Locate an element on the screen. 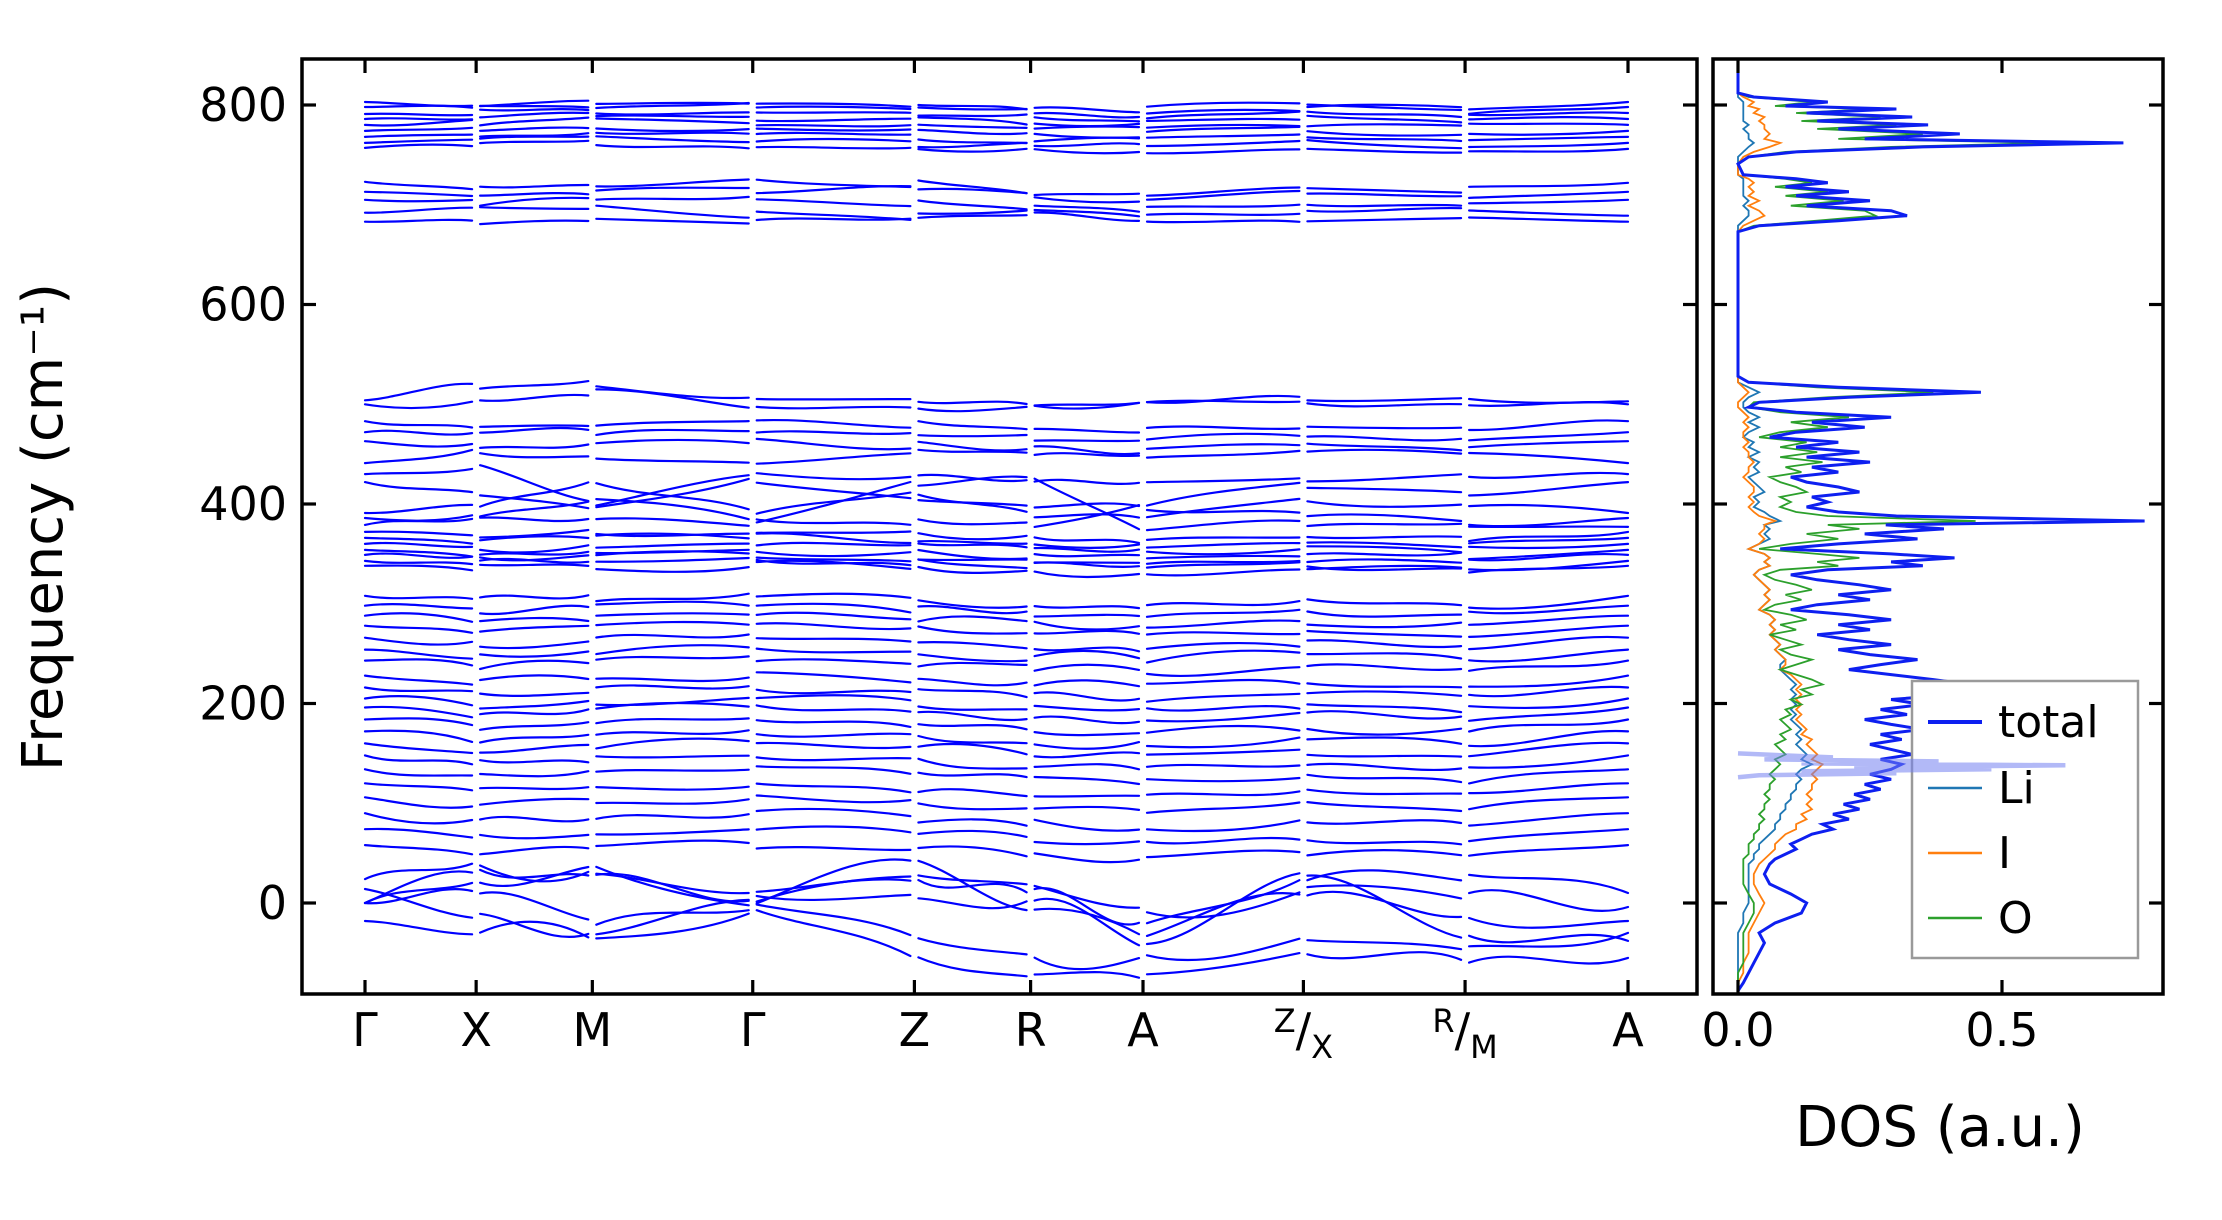  dos-x-tick-label: 0.0 is located at coordinates (1737, 1030).